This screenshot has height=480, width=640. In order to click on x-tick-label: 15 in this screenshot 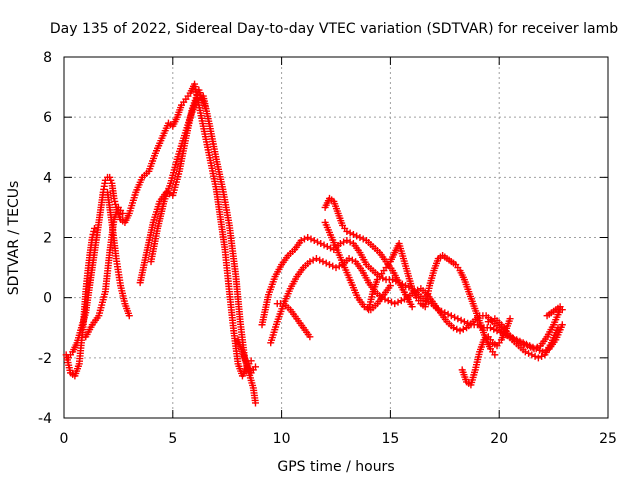, I will do `click(390, 439)`.